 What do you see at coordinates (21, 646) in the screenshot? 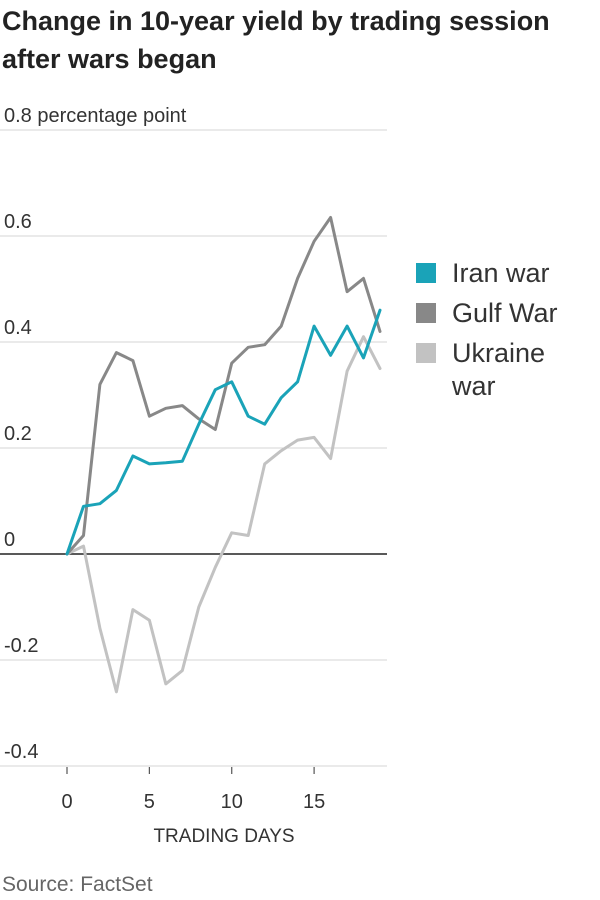
I see `y-tick-label: -0.2` at bounding box center [21, 646].